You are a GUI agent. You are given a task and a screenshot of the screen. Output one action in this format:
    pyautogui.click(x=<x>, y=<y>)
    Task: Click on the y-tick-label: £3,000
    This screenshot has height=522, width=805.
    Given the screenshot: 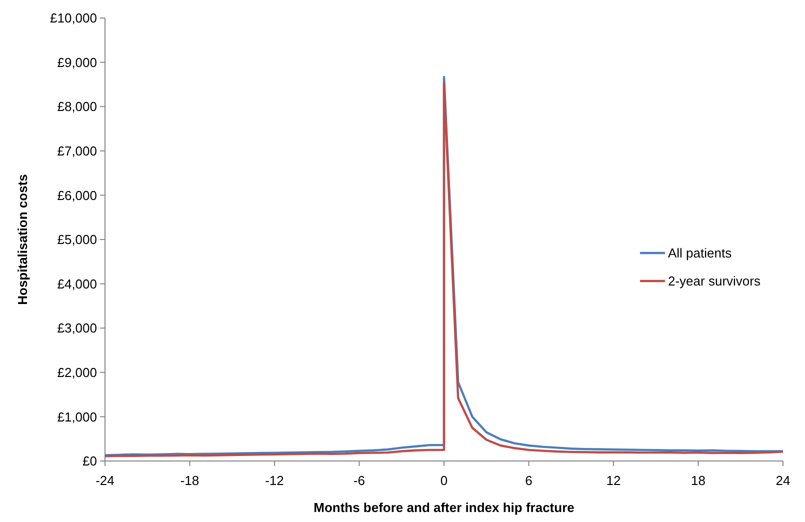 What is the action you would take?
    pyautogui.click(x=77, y=328)
    